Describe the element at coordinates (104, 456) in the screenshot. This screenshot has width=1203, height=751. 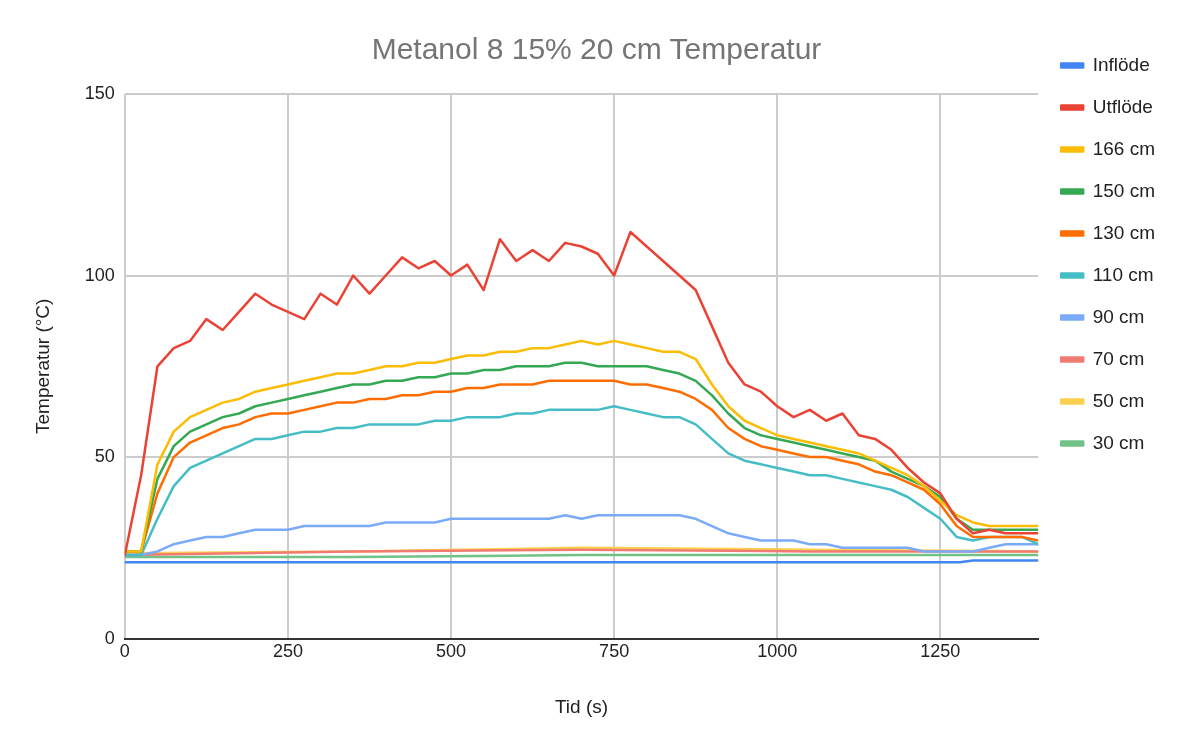
I see `y-tick-label: 50` at that location.